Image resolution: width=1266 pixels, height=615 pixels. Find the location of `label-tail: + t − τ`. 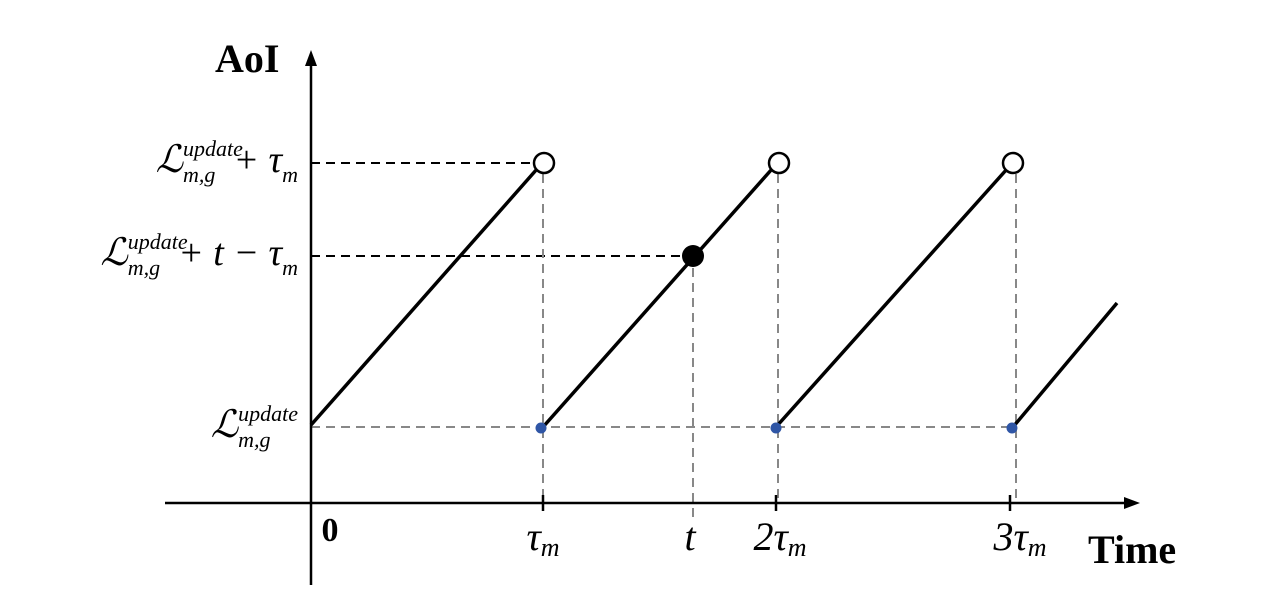

label-tail: + t − τ is located at coordinates (230, 253).